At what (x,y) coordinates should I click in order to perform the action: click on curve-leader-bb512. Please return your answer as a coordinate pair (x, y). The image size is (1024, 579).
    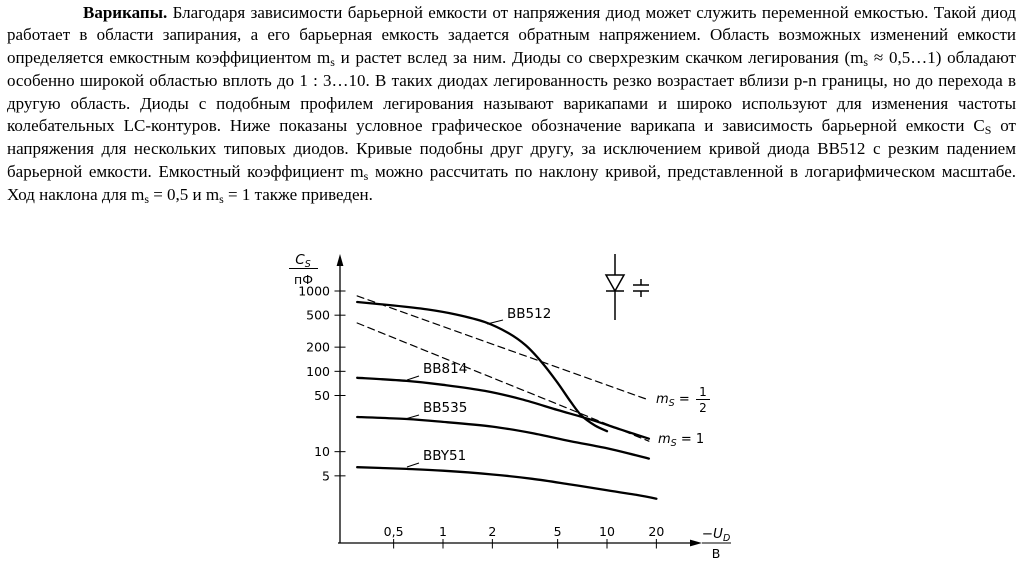
    Looking at the image, I should click on (495, 322).